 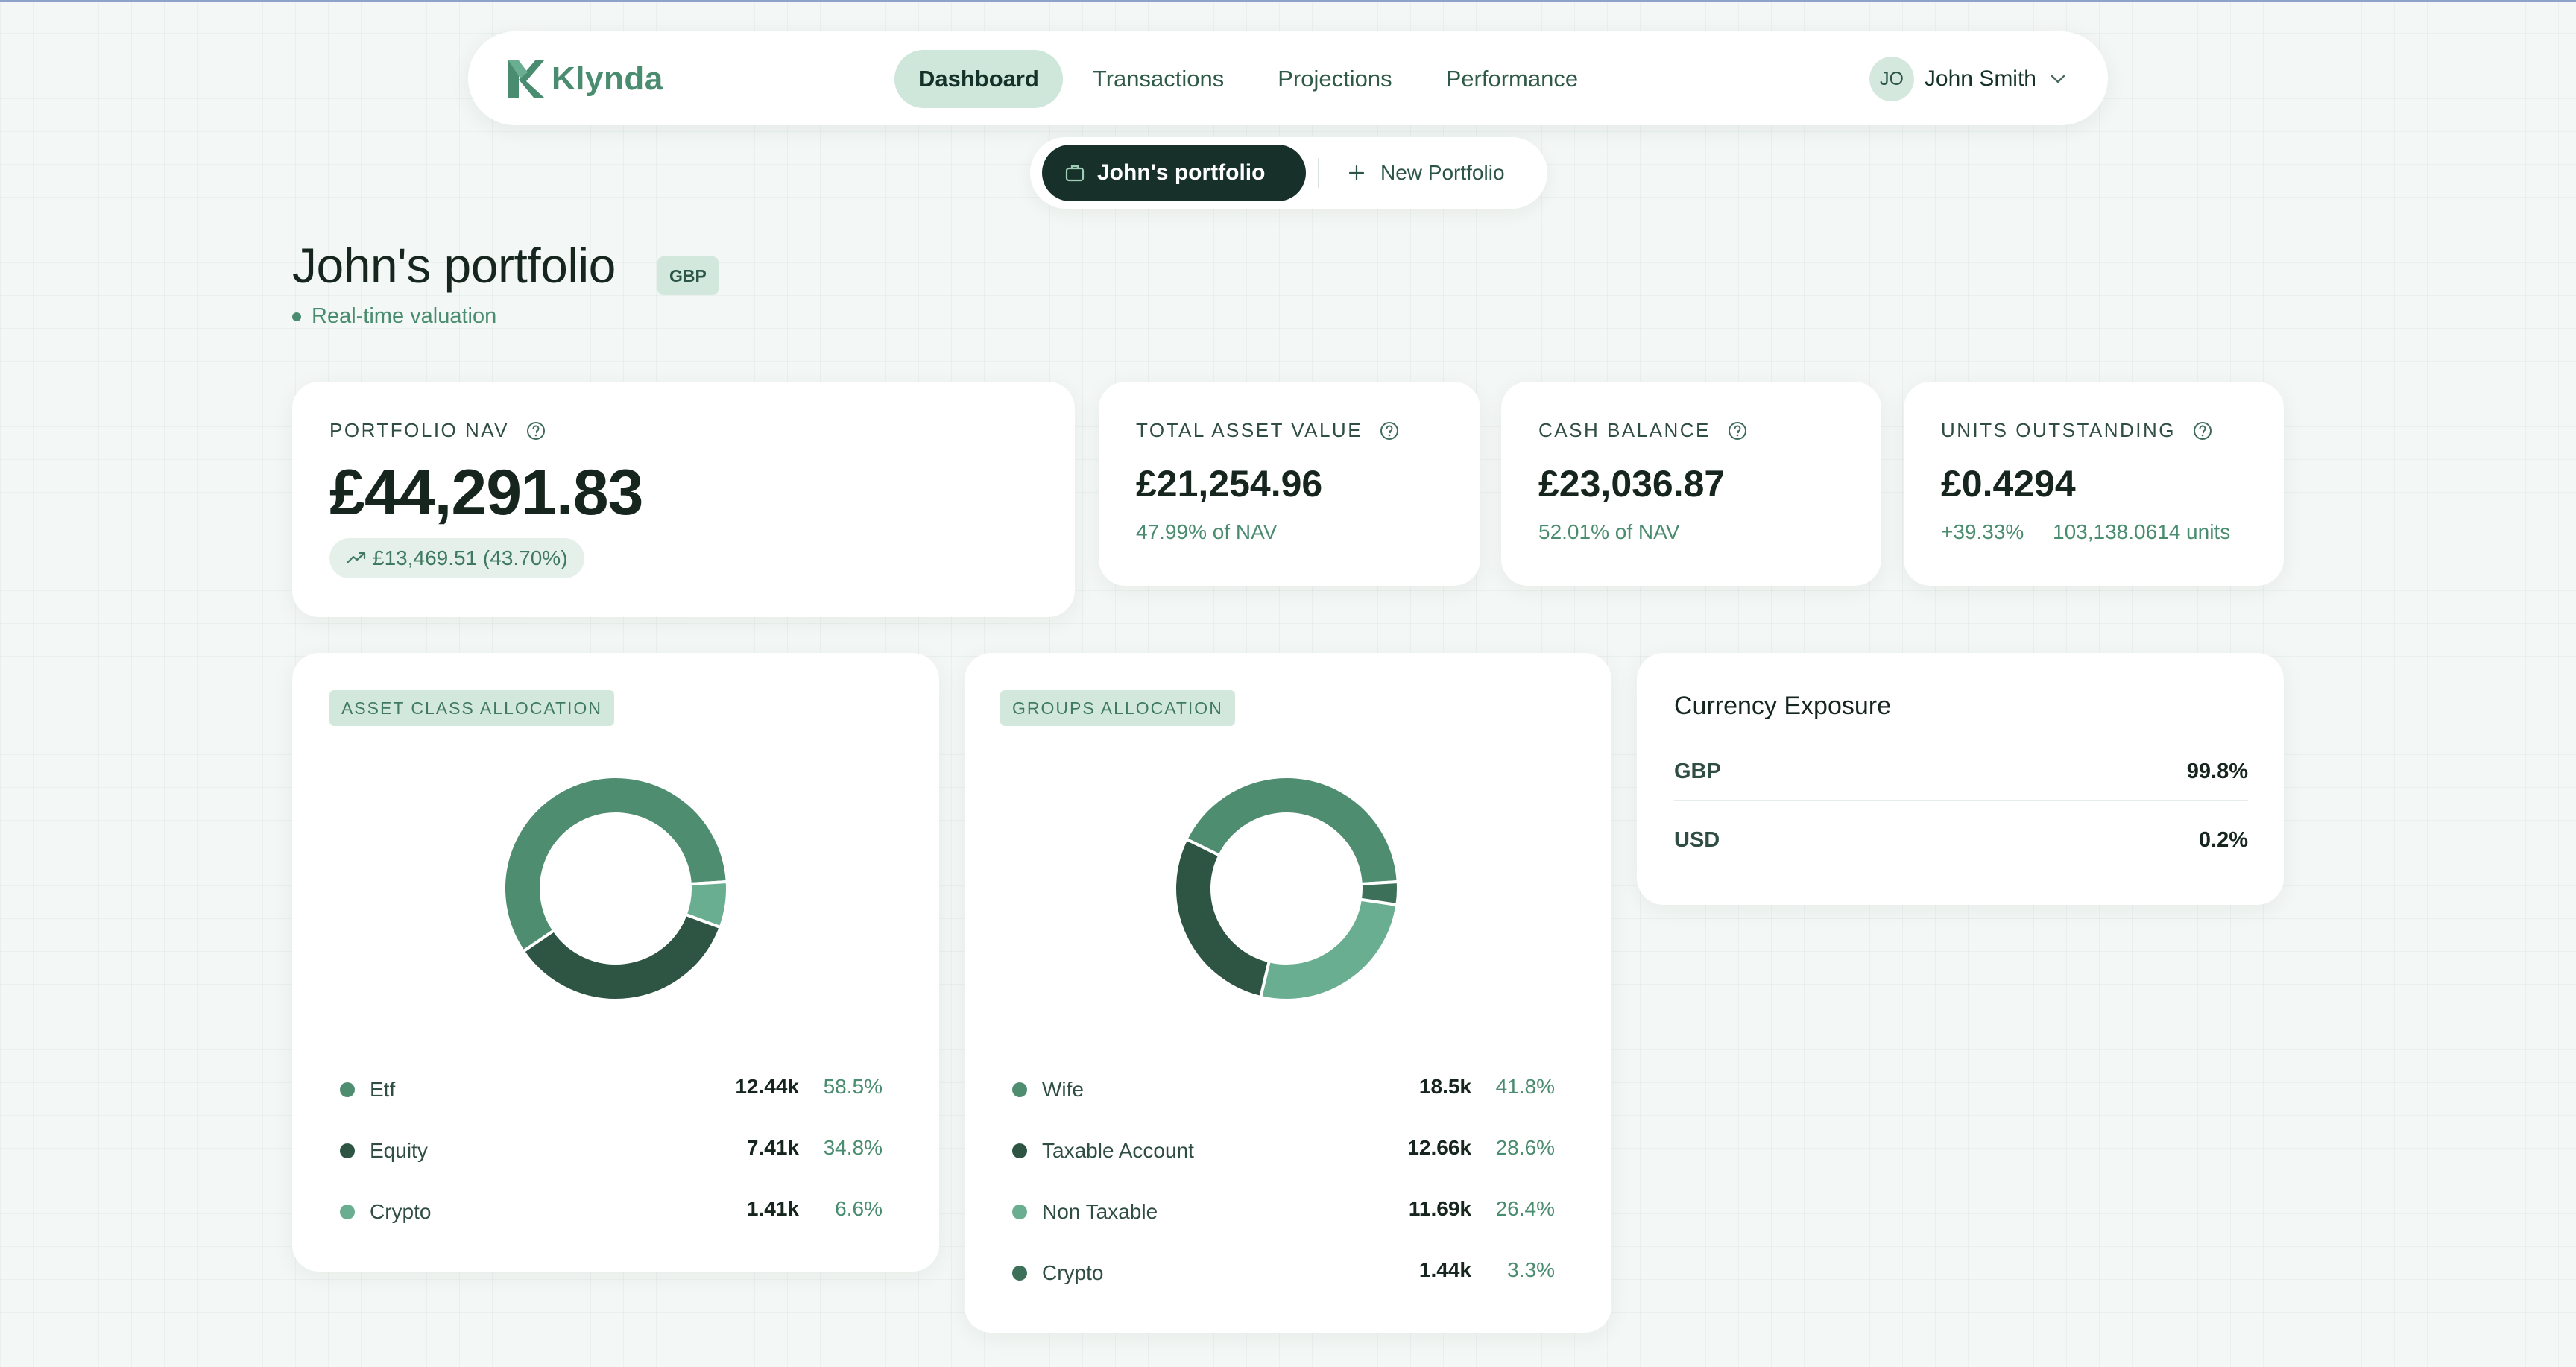 I want to click on new-portfolio-button: New Portfolio, so click(x=1426, y=173).